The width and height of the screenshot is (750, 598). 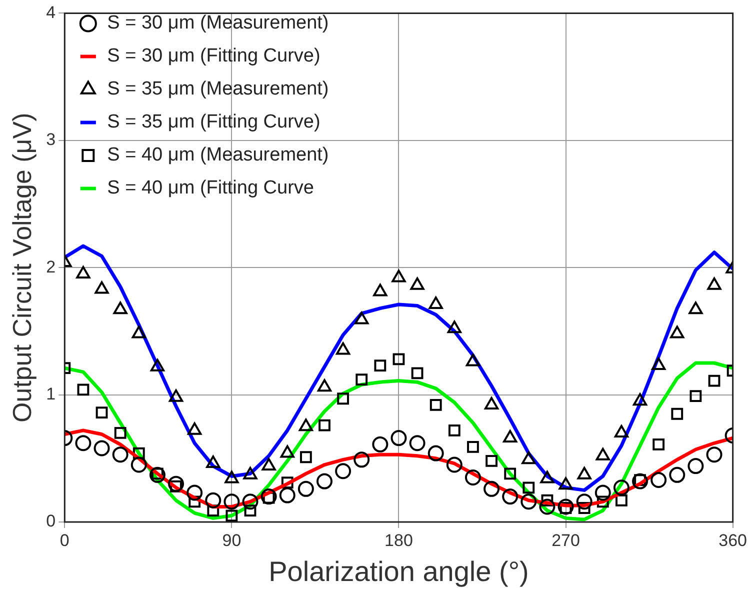 I want to click on x-axis-title: Polarization angle (°), so click(x=398, y=571).